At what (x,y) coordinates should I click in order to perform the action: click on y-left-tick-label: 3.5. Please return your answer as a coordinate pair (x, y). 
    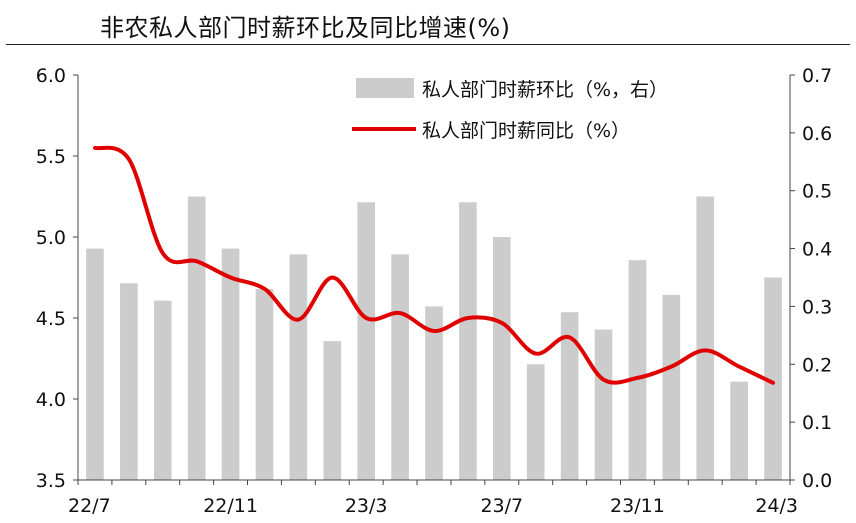
    Looking at the image, I should click on (51, 481).